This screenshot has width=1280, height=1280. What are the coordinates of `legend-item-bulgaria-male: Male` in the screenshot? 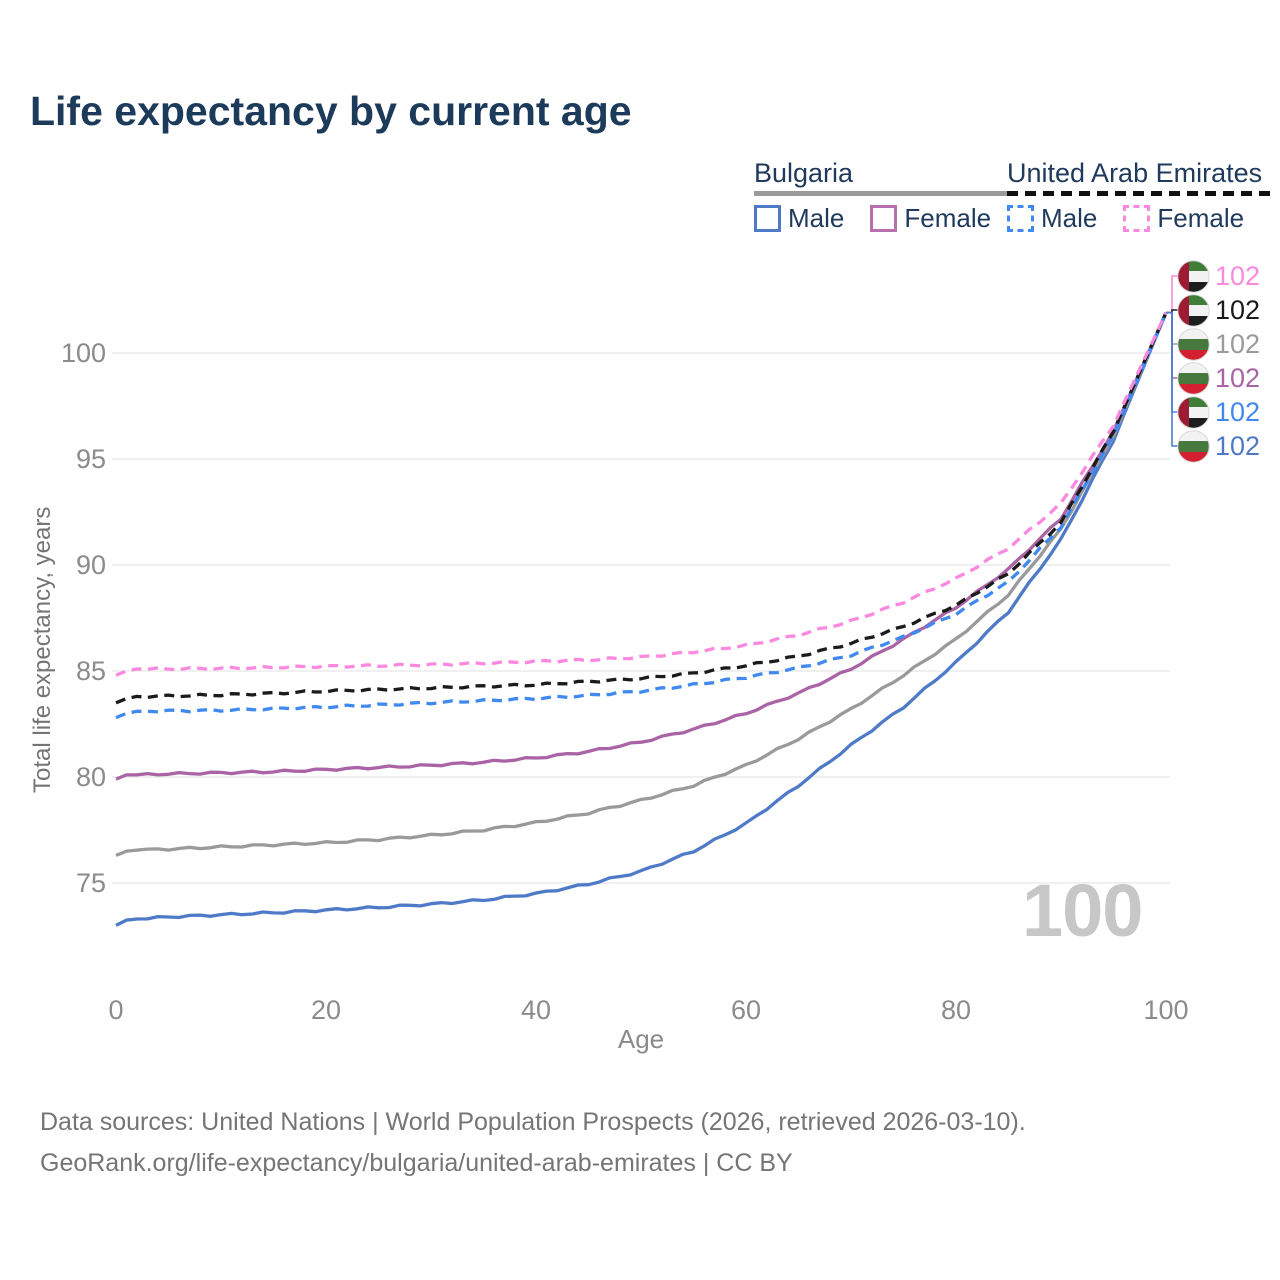 It's located at (799, 218).